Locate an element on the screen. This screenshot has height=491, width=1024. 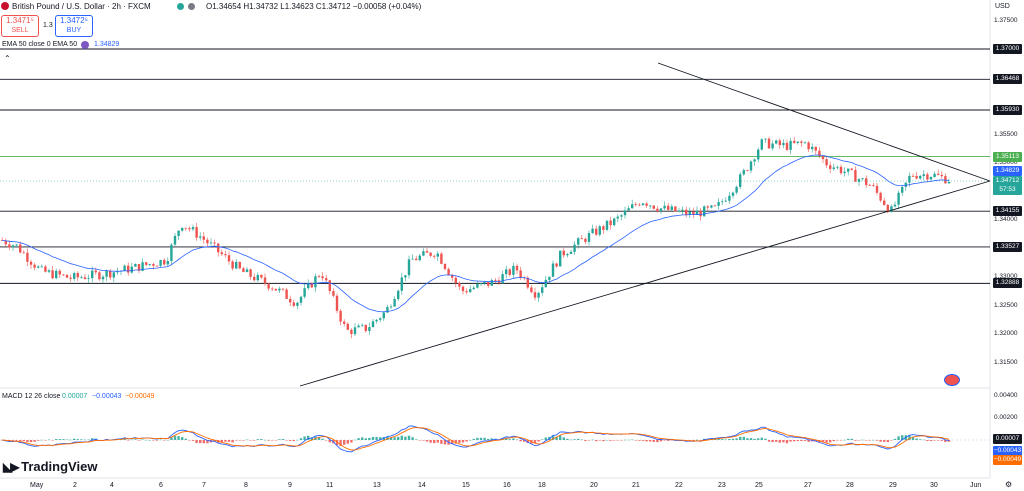
trendline-upper is located at coordinates (824, 122).